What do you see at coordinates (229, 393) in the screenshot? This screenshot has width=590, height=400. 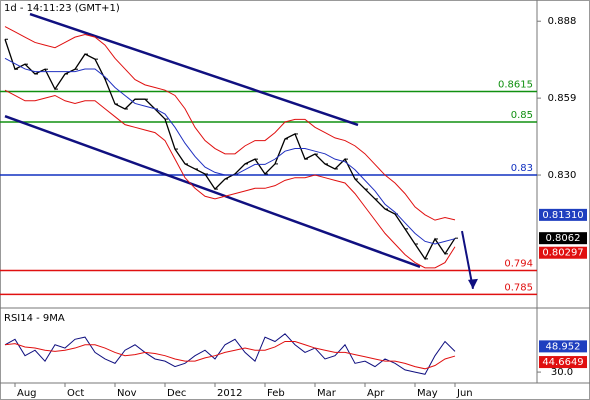 I see `x-tick-label: 2012` at bounding box center [229, 393].